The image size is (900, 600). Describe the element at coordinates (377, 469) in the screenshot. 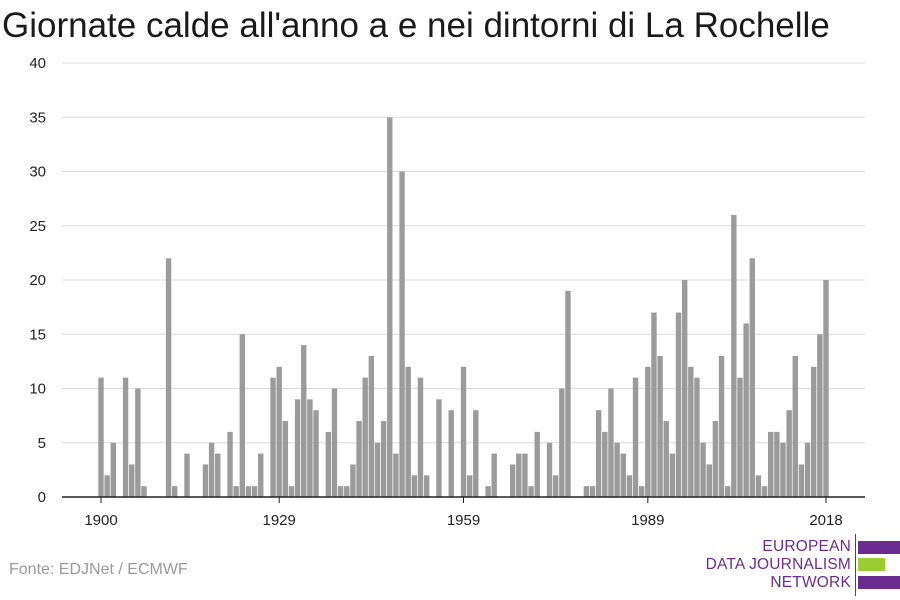

I see `bar-1945` at that location.